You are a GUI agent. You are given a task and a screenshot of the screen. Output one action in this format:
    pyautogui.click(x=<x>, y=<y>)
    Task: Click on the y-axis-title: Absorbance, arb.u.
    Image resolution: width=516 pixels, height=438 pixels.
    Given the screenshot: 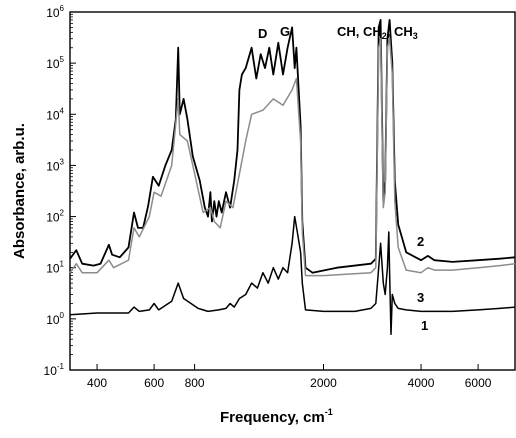 What is the action you would take?
    pyautogui.click(x=19, y=191)
    